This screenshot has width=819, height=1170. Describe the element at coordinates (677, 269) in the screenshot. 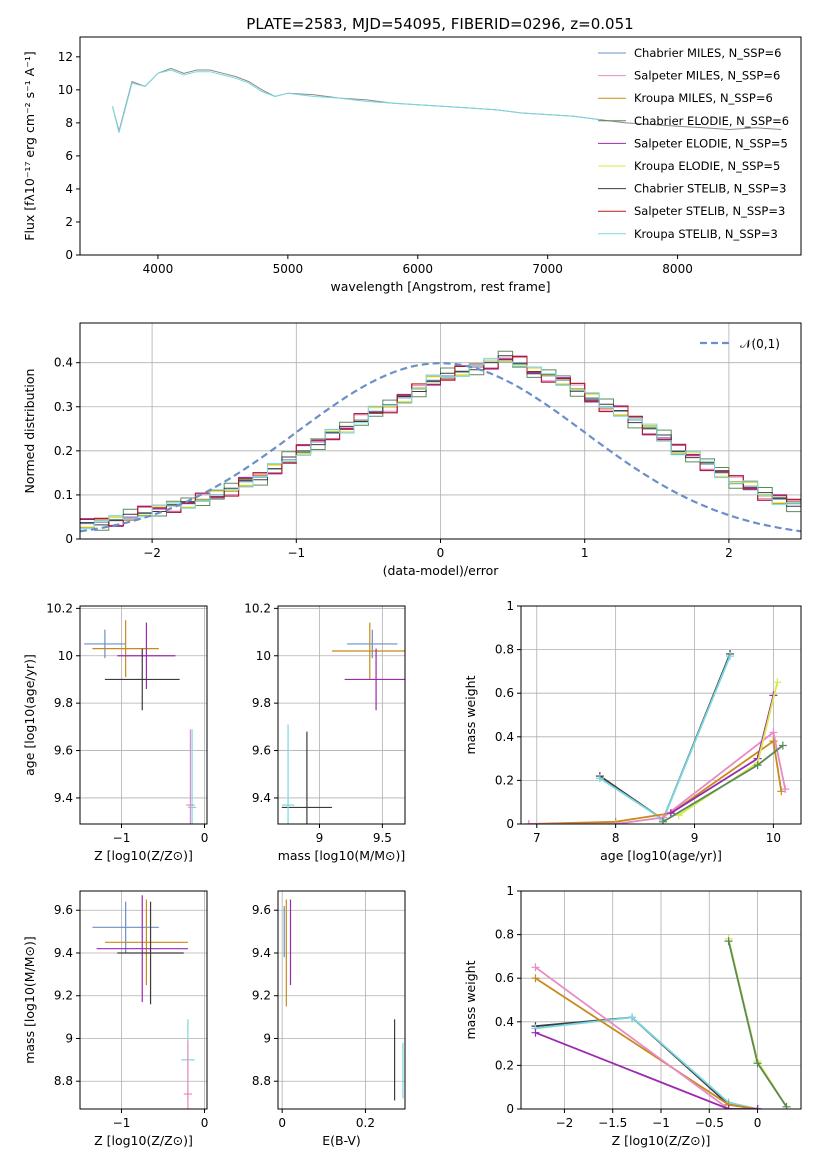

I see `x-tick-label: 8000` at that location.